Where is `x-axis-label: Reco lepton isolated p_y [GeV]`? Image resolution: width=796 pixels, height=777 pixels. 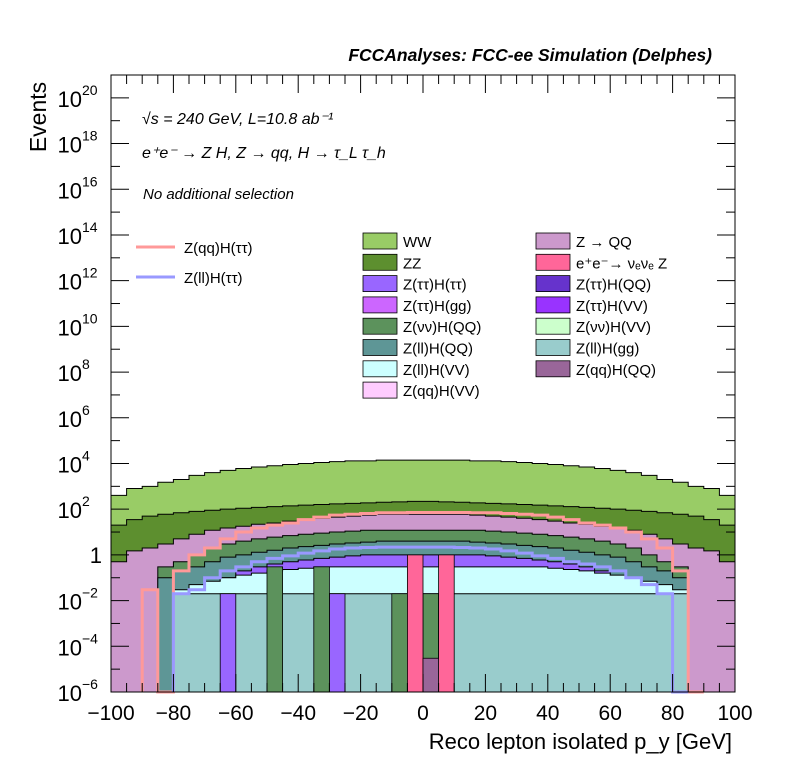 x-axis-label: Reco lepton isolated p_y [GeV] is located at coordinates (580, 741).